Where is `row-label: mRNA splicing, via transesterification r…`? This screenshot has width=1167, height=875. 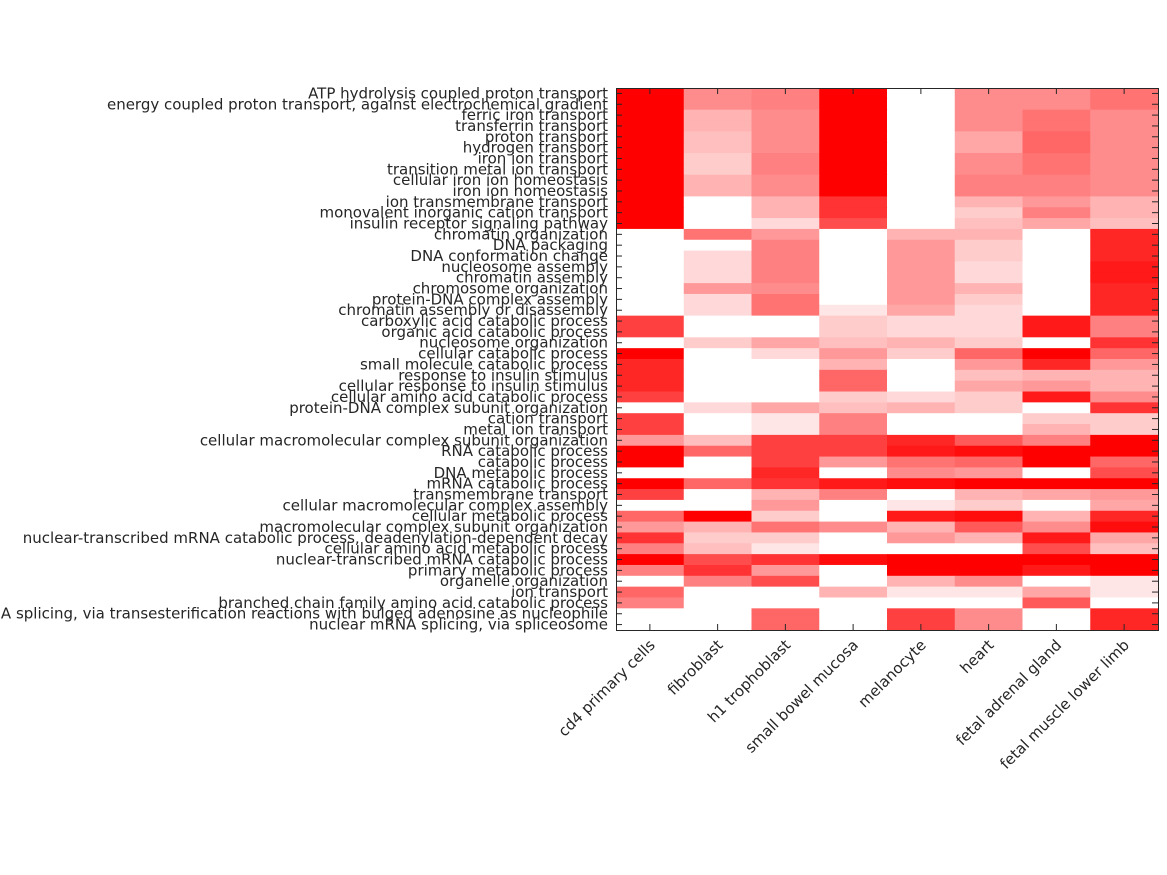 row-label: mRNA splicing, via transesterification r… is located at coordinates (304, 614).